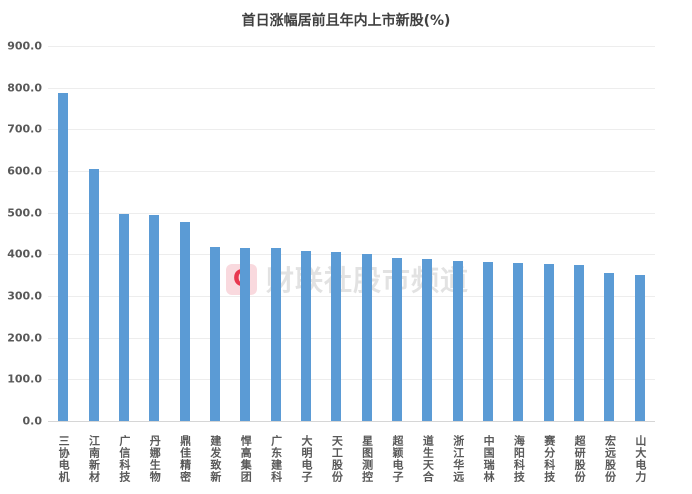 The width and height of the screenshot is (692, 494). I want to click on x-tick-label: 悍高集团, so click(246, 459).